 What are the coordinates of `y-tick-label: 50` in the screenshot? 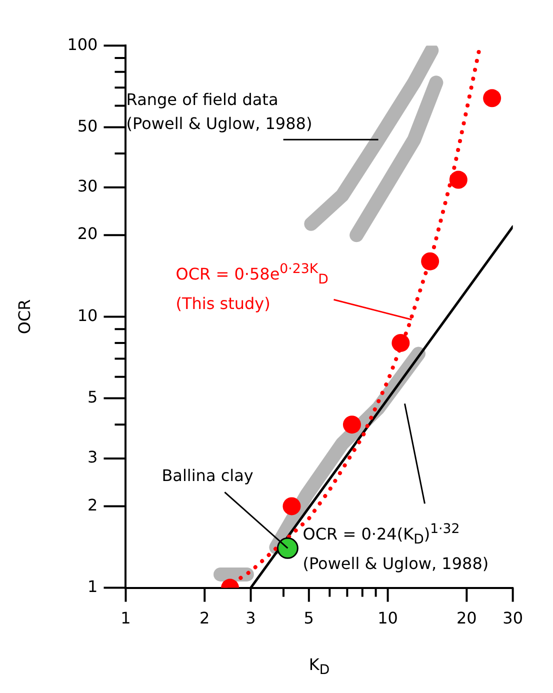 It's located at (87, 126).